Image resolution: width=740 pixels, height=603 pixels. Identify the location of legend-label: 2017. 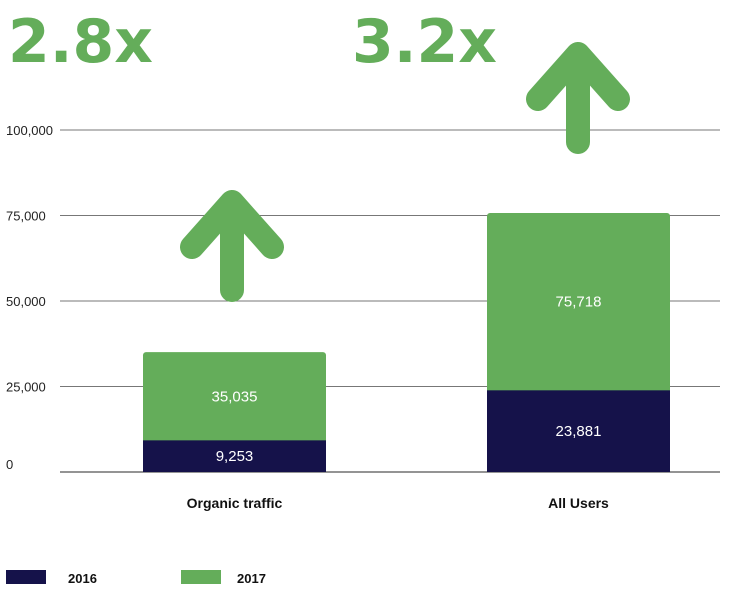
(251, 578).